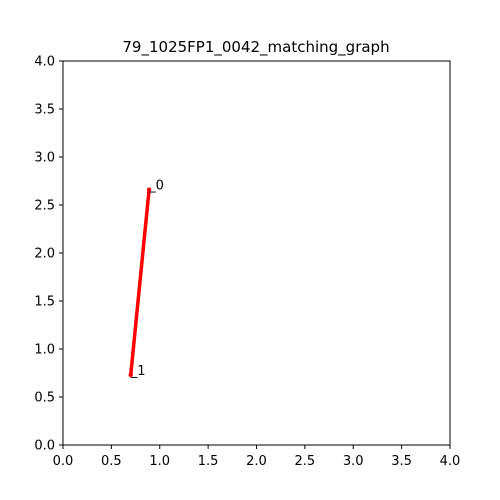 This screenshot has width=500, height=500. What do you see at coordinates (256, 461) in the screenshot?
I see `x-tick-label: 2.0` at bounding box center [256, 461].